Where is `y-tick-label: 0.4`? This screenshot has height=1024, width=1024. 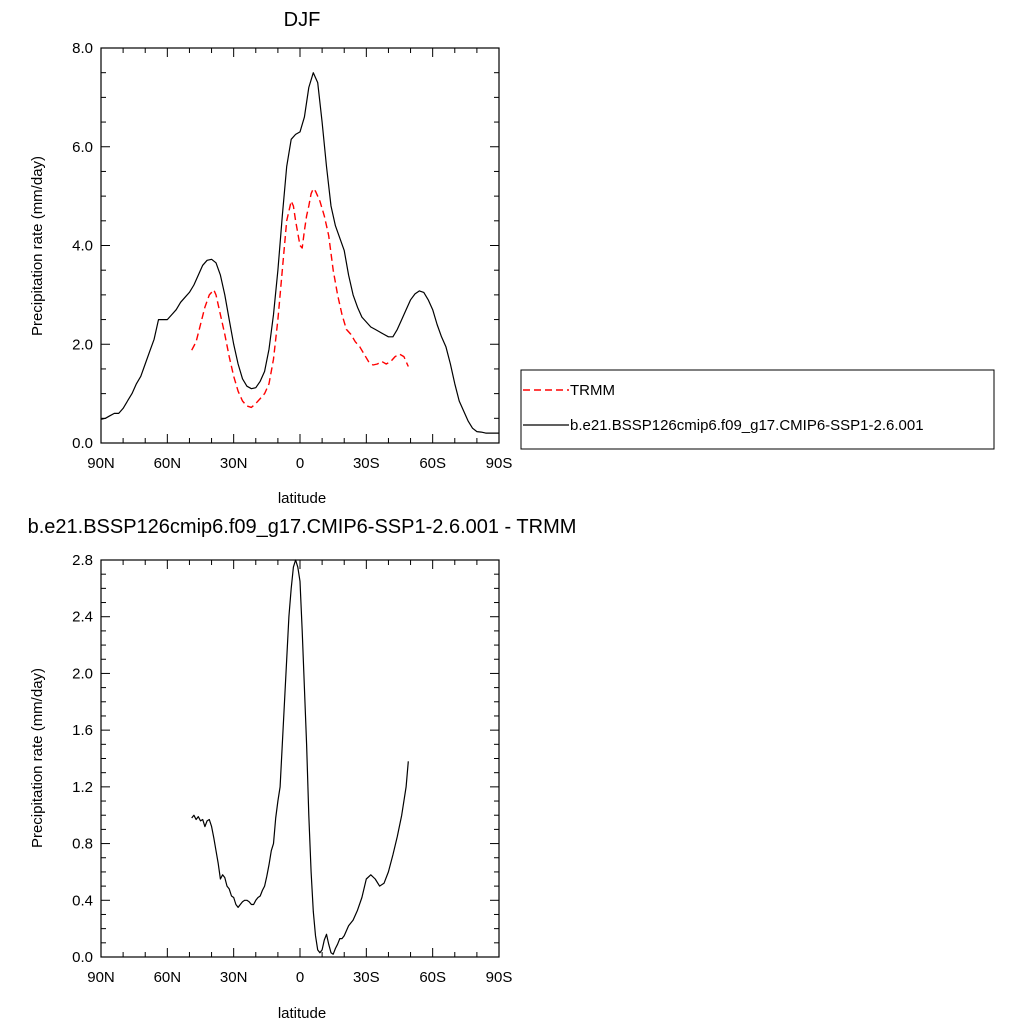
y-tick-label: 0.4 is located at coordinates (82, 900).